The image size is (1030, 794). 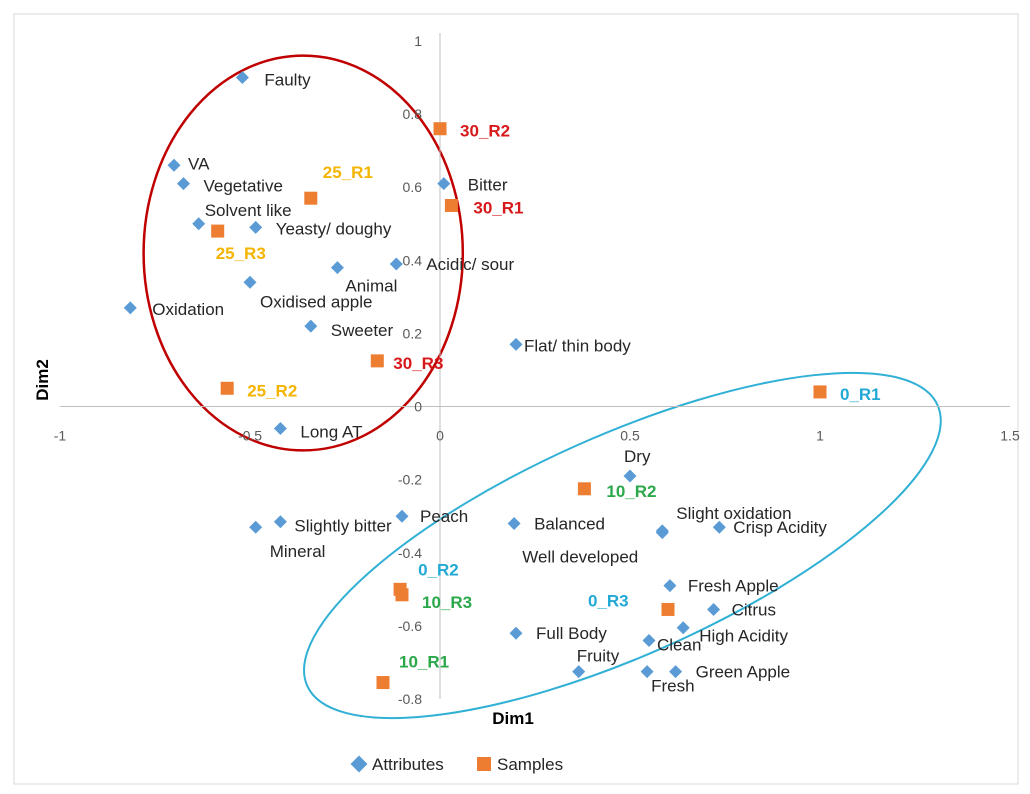 What do you see at coordinates (743, 636) in the screenshot?
I see `attribute-label-high-acidity: High Acidity` at bounding box center [743, 636].